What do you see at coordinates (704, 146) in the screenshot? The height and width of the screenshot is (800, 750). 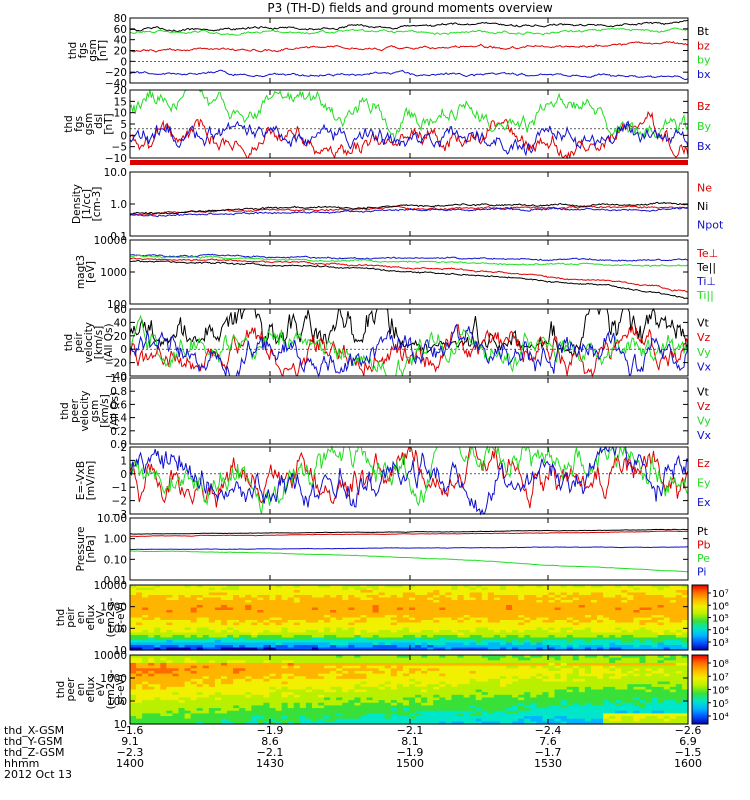 I see `legend-entry: Bx` at bounding box center [704, 146].